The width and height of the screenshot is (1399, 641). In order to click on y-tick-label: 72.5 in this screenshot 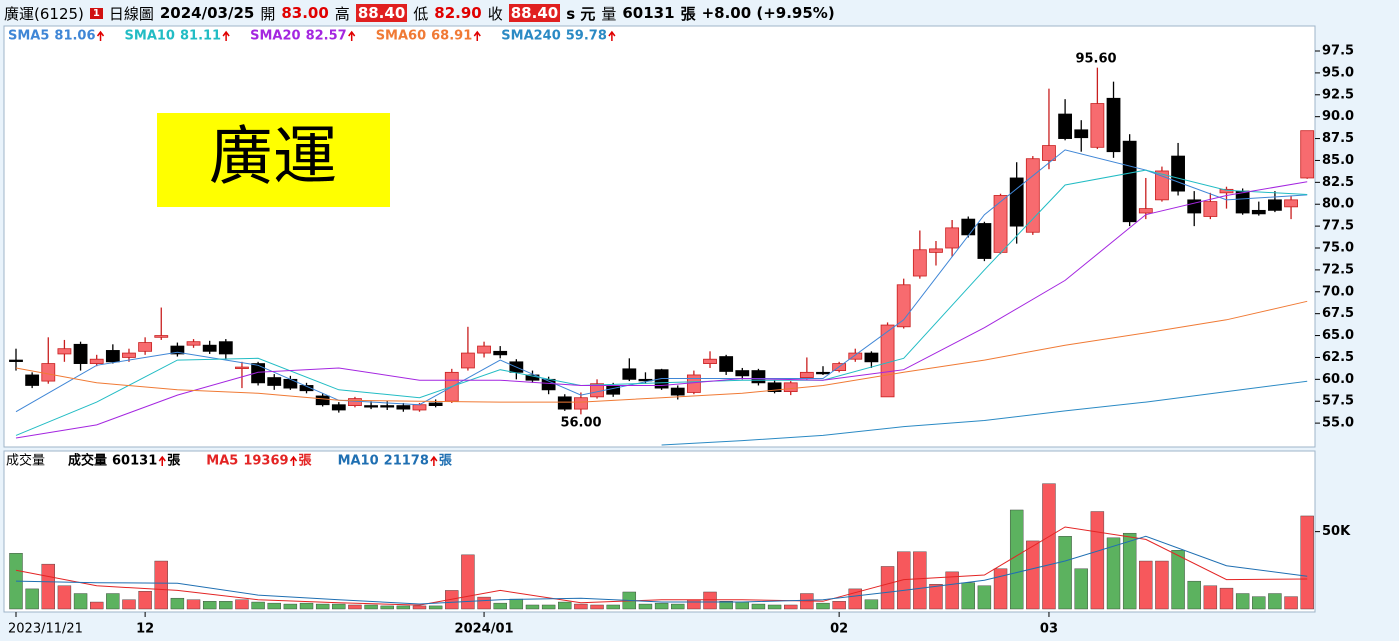, I will do `click(1338, 269)`.